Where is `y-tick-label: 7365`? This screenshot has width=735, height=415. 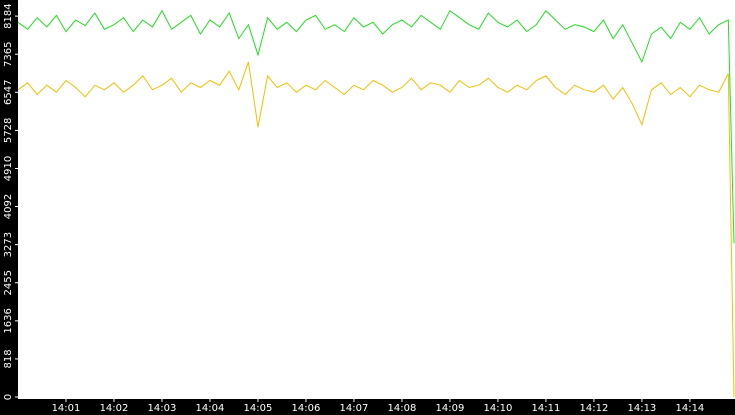 y-tick-label: 7365 is located at coordinates (8, 53).